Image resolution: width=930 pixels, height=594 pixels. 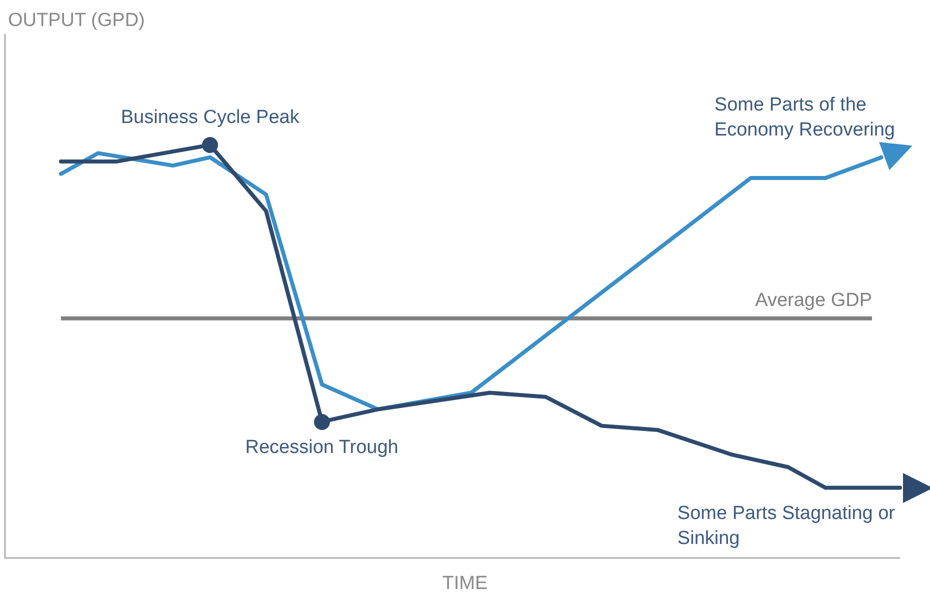 What do you see at coordinates (465, 583) in the screenshot?
I see `x-axis-title: TIME` at bounding box center [465, 583].